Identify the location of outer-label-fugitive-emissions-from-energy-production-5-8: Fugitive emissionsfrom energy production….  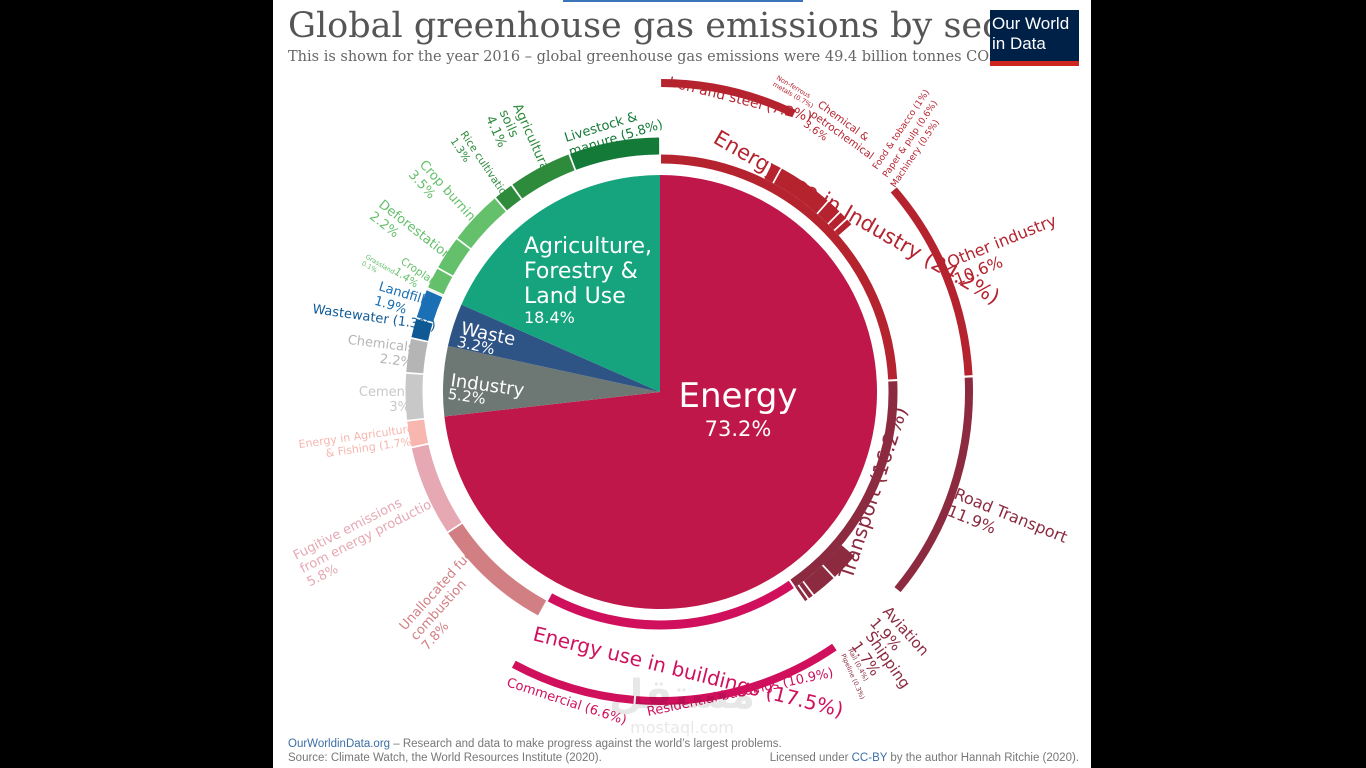
(369, 535).